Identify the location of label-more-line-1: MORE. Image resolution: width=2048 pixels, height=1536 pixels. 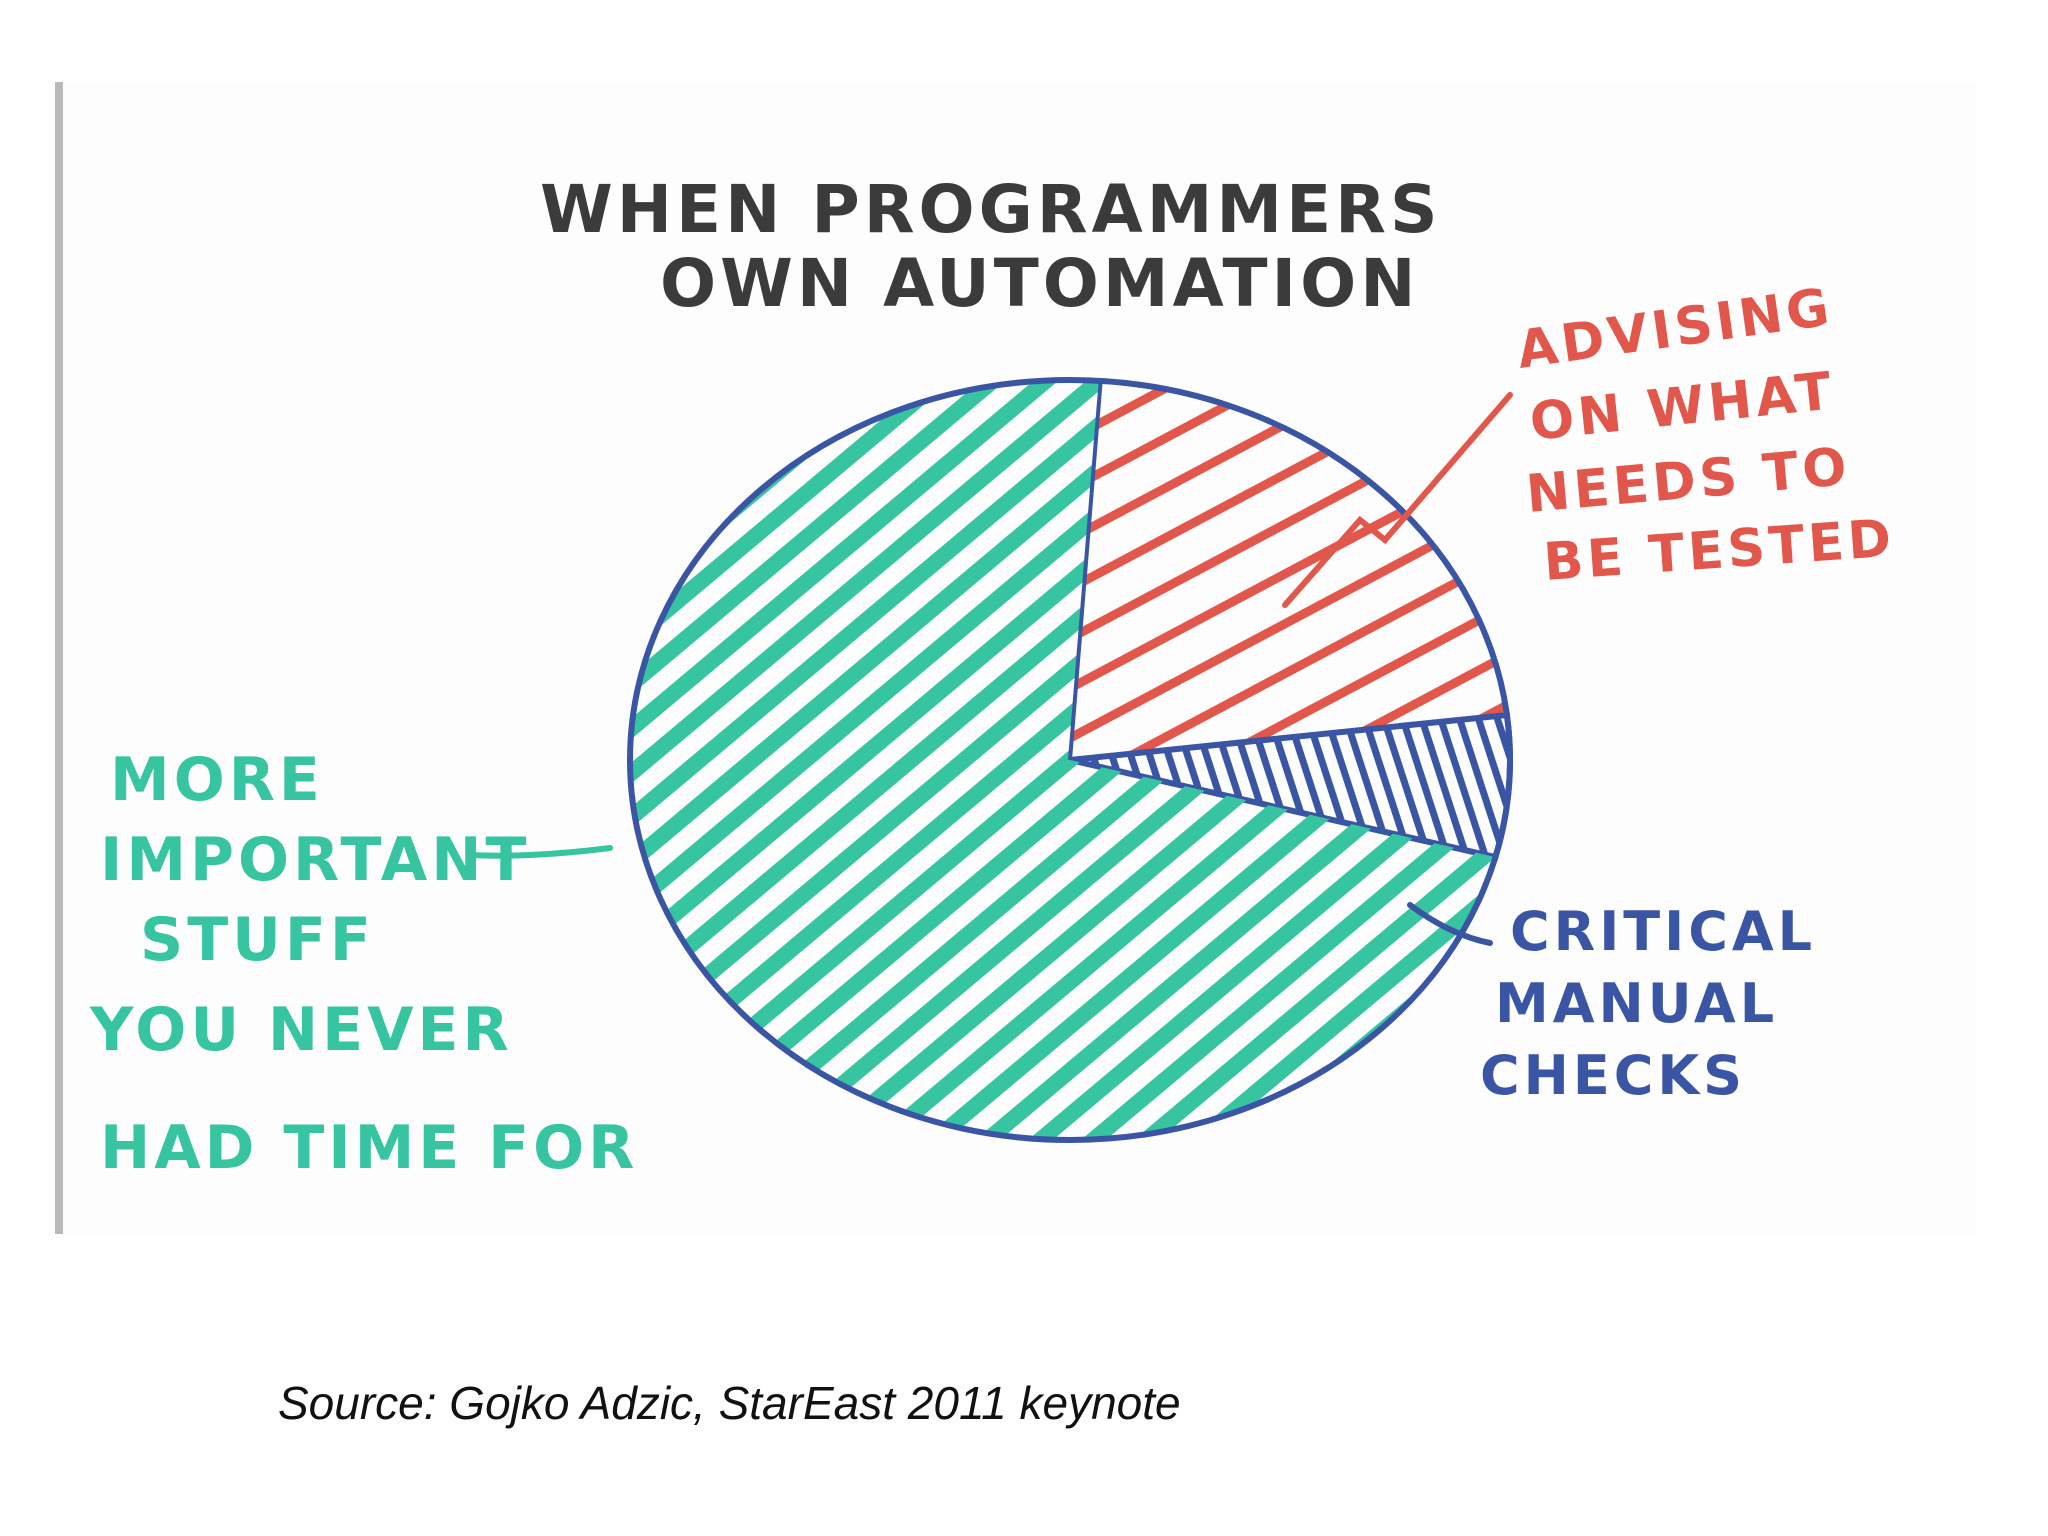
(217, 780).